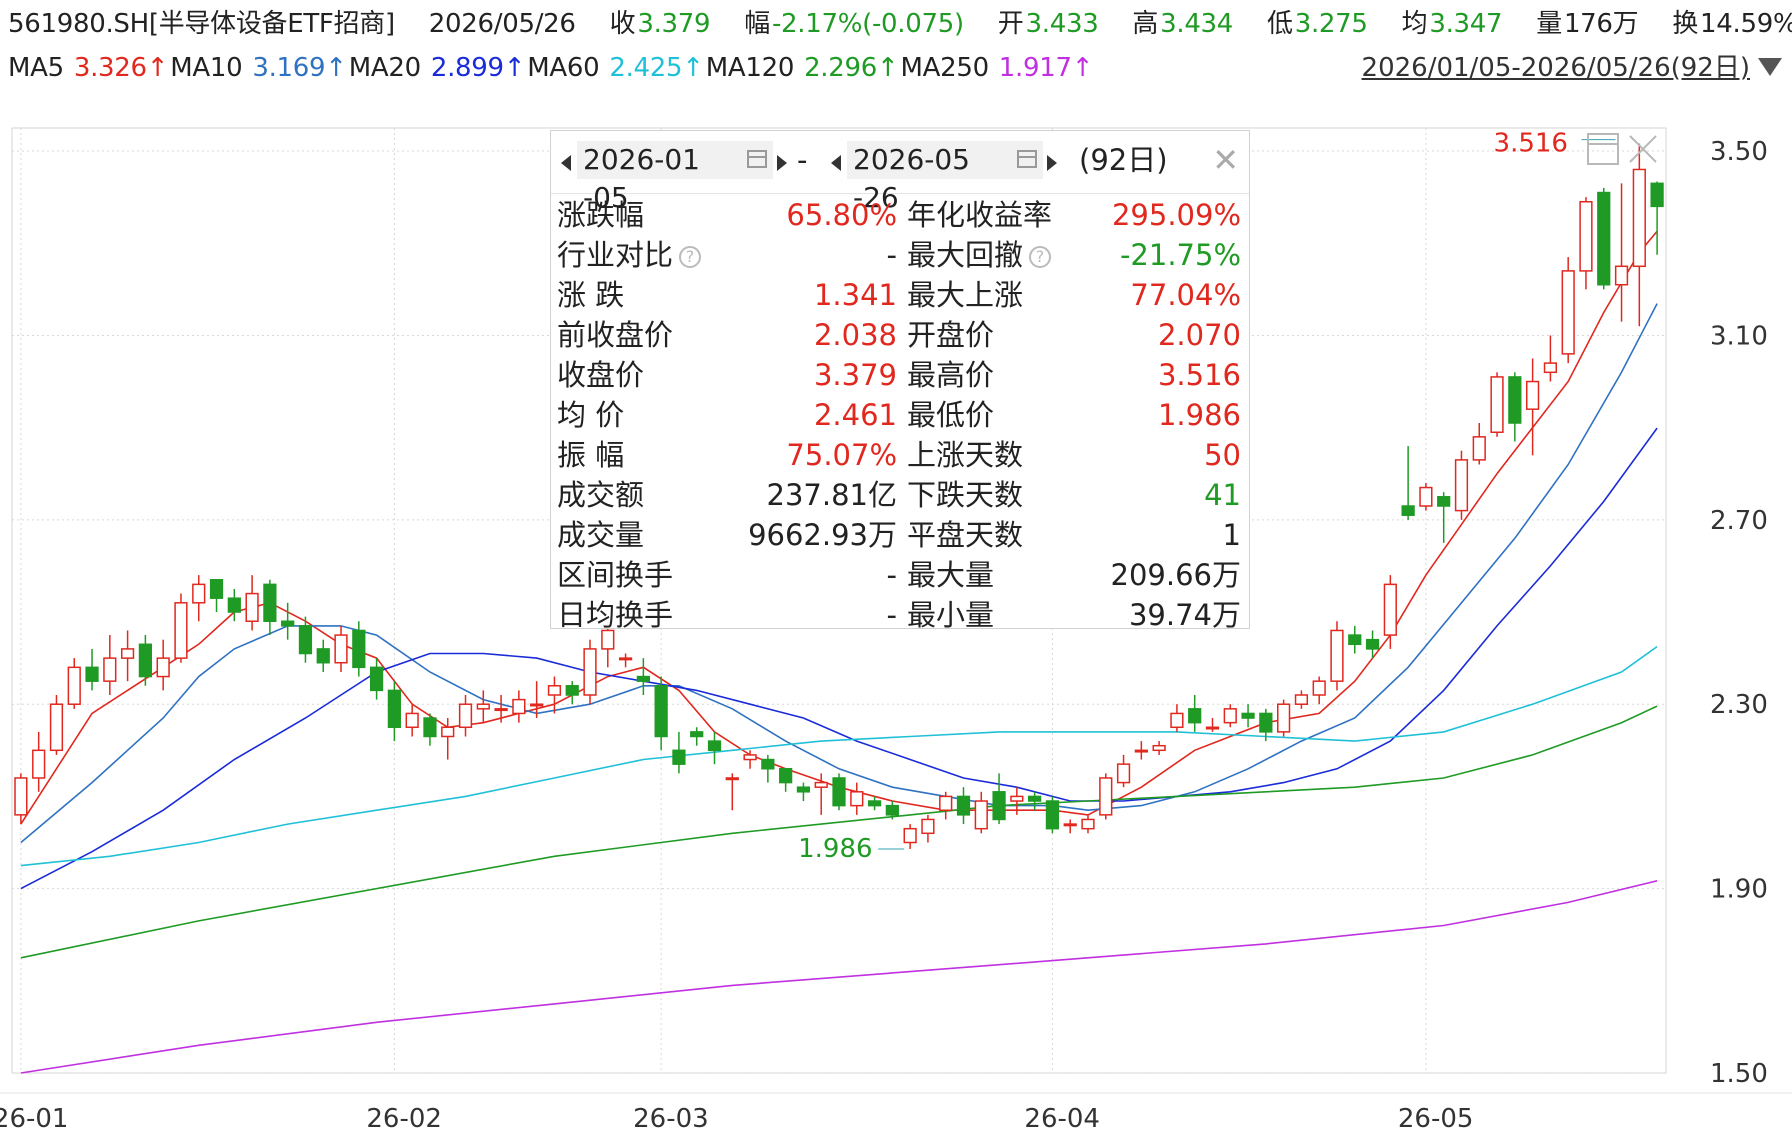  Describe the element at coordinates (1052, 163) in the screenshot. I see `next-end-date-icon` at that location.